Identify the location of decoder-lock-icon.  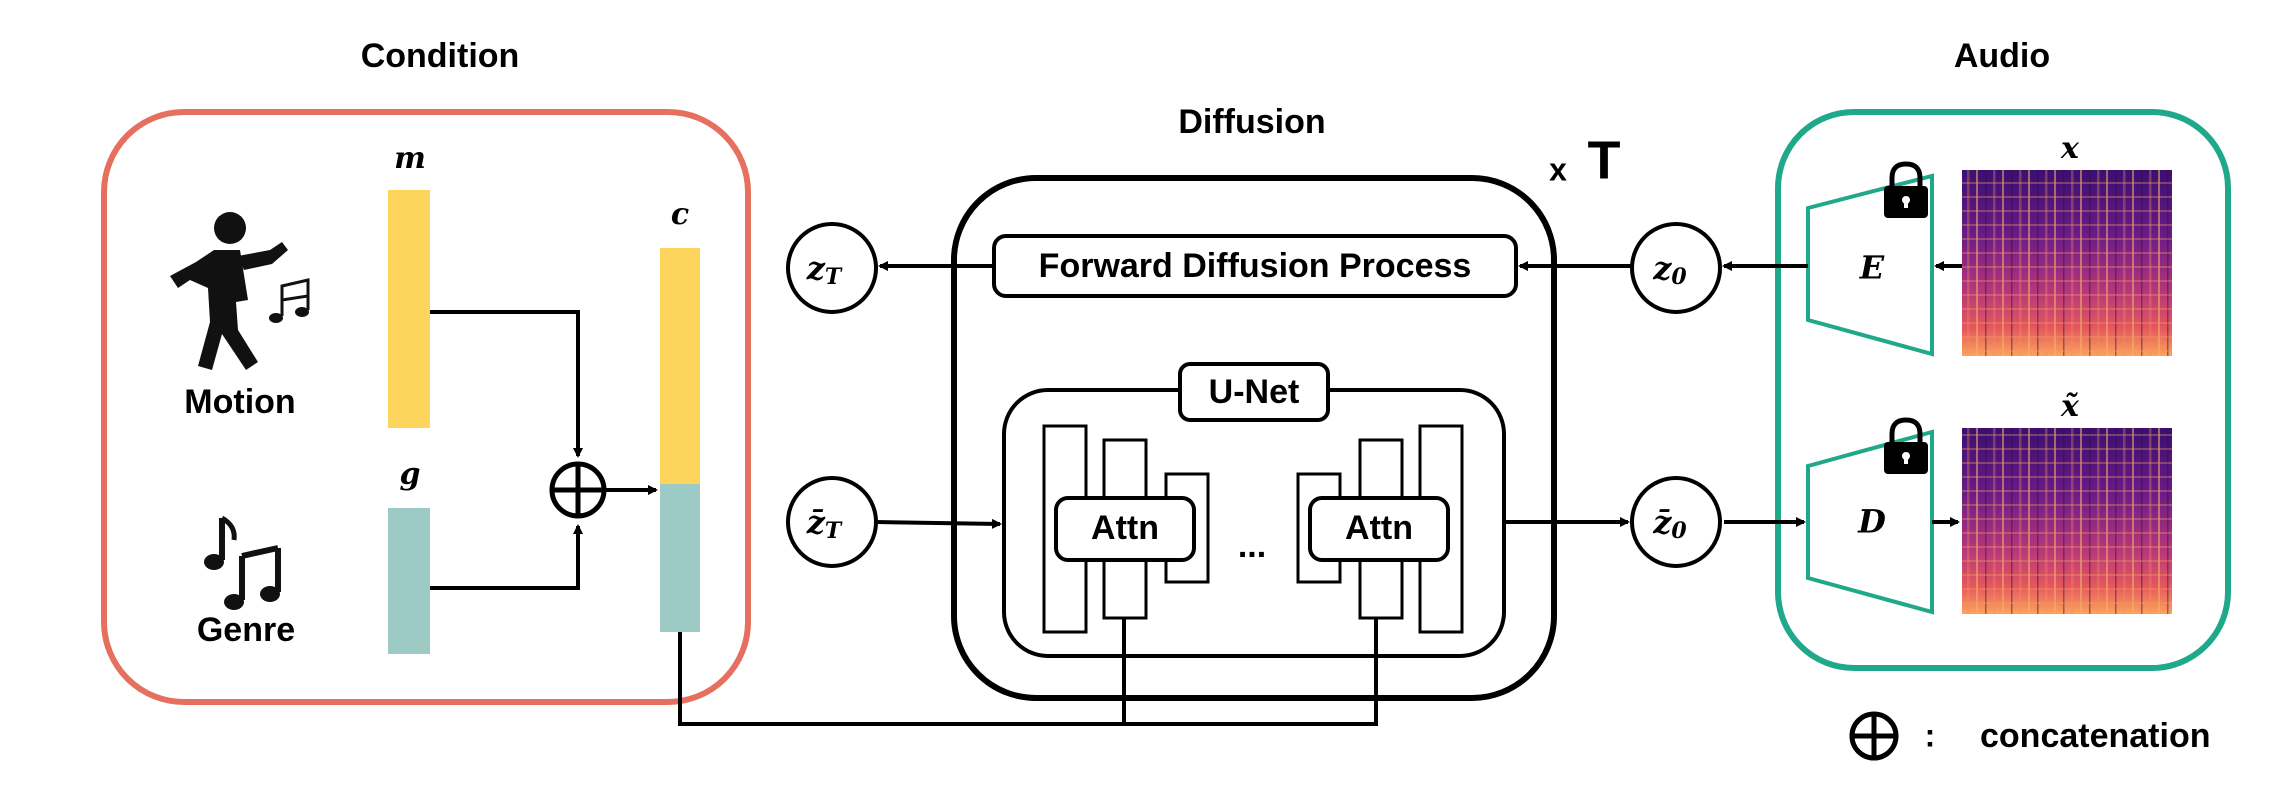
(1906, 445).